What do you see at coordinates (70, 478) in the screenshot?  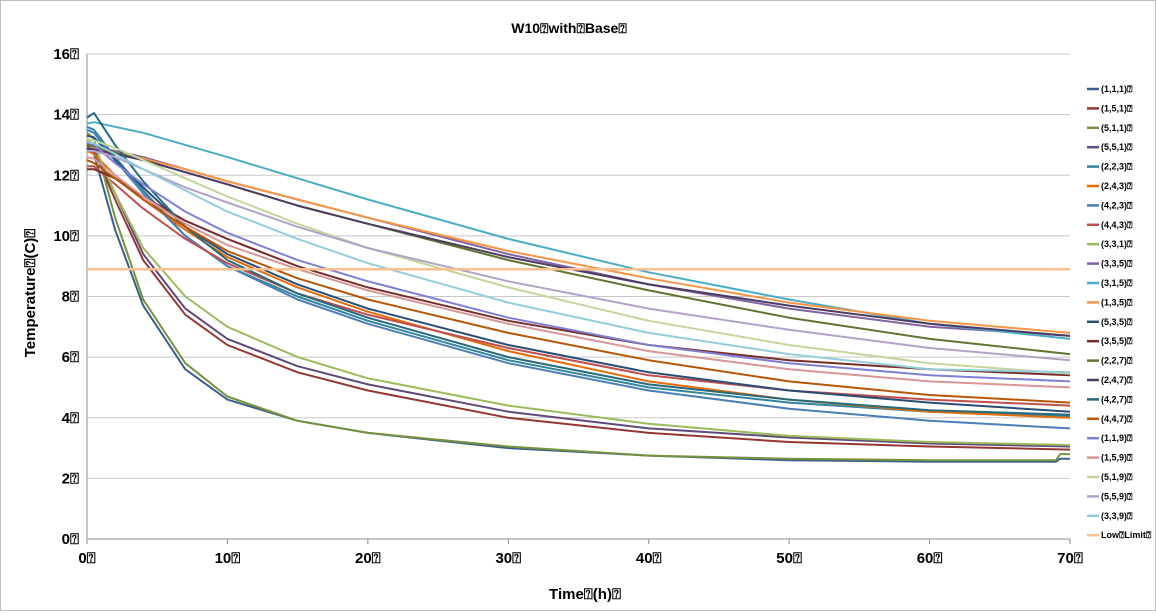 I see `y-tick-label: 2⍰` at bounding box center [70, 478].